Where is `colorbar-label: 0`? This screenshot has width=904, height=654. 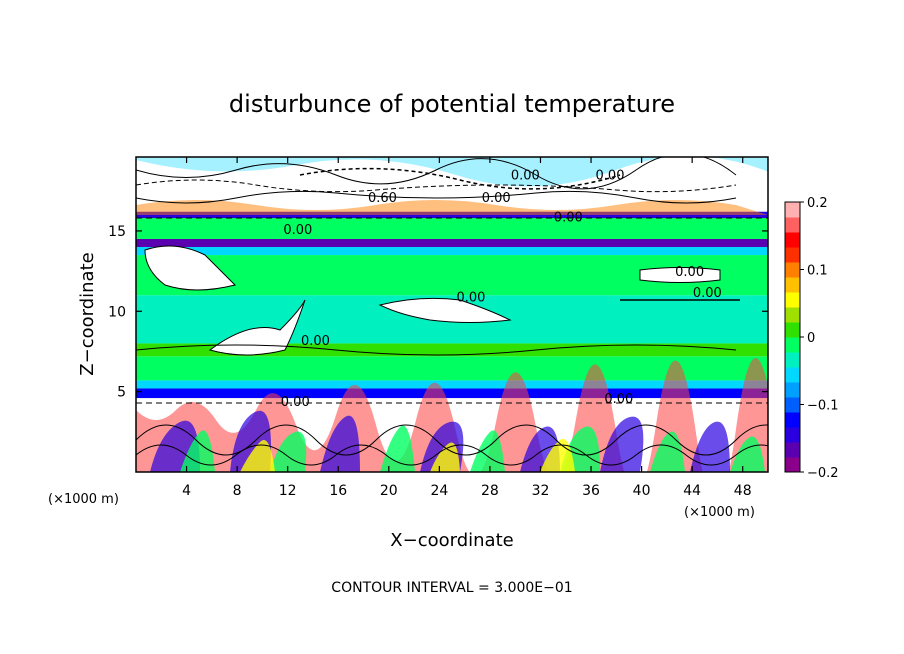 colorbar-label: 0 is located at coordinates (811, 338).